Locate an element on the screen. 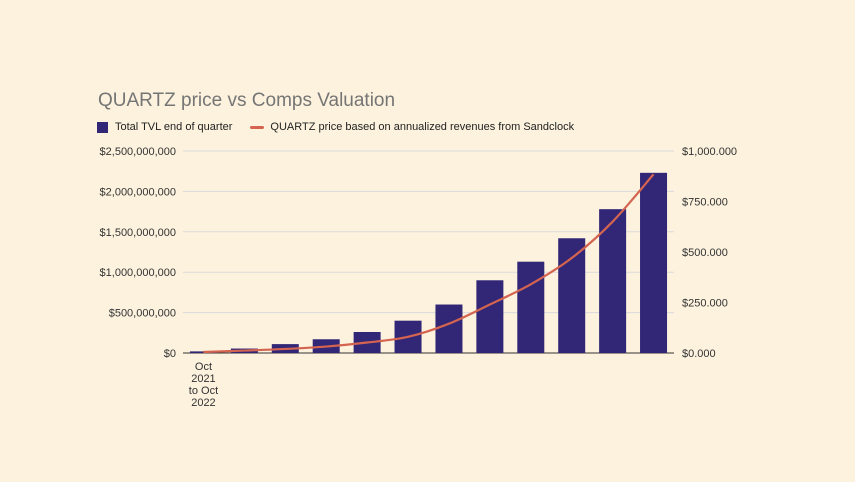  legend-label-tvl: Total TVL end of quarter is located at coordinates (174, 127).